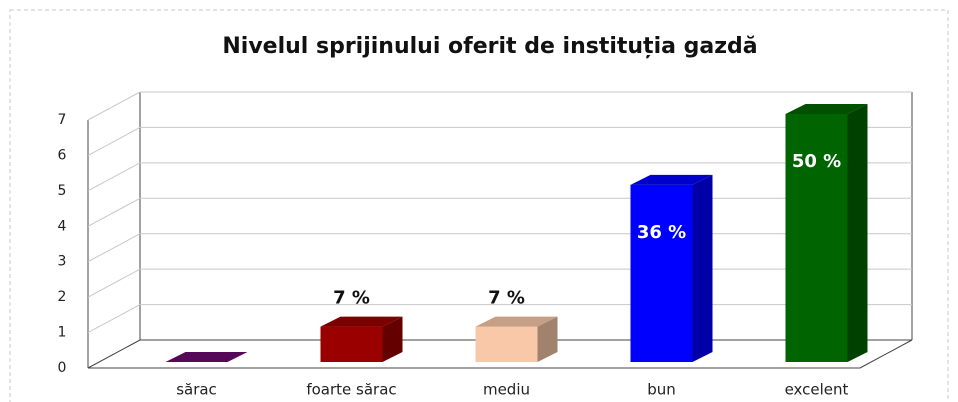 The image size is (958, 402). What do you see at coordinates (62, 297) in the screenshot?
I see `y-tick-label: 2` at bounding box center [62, 297].